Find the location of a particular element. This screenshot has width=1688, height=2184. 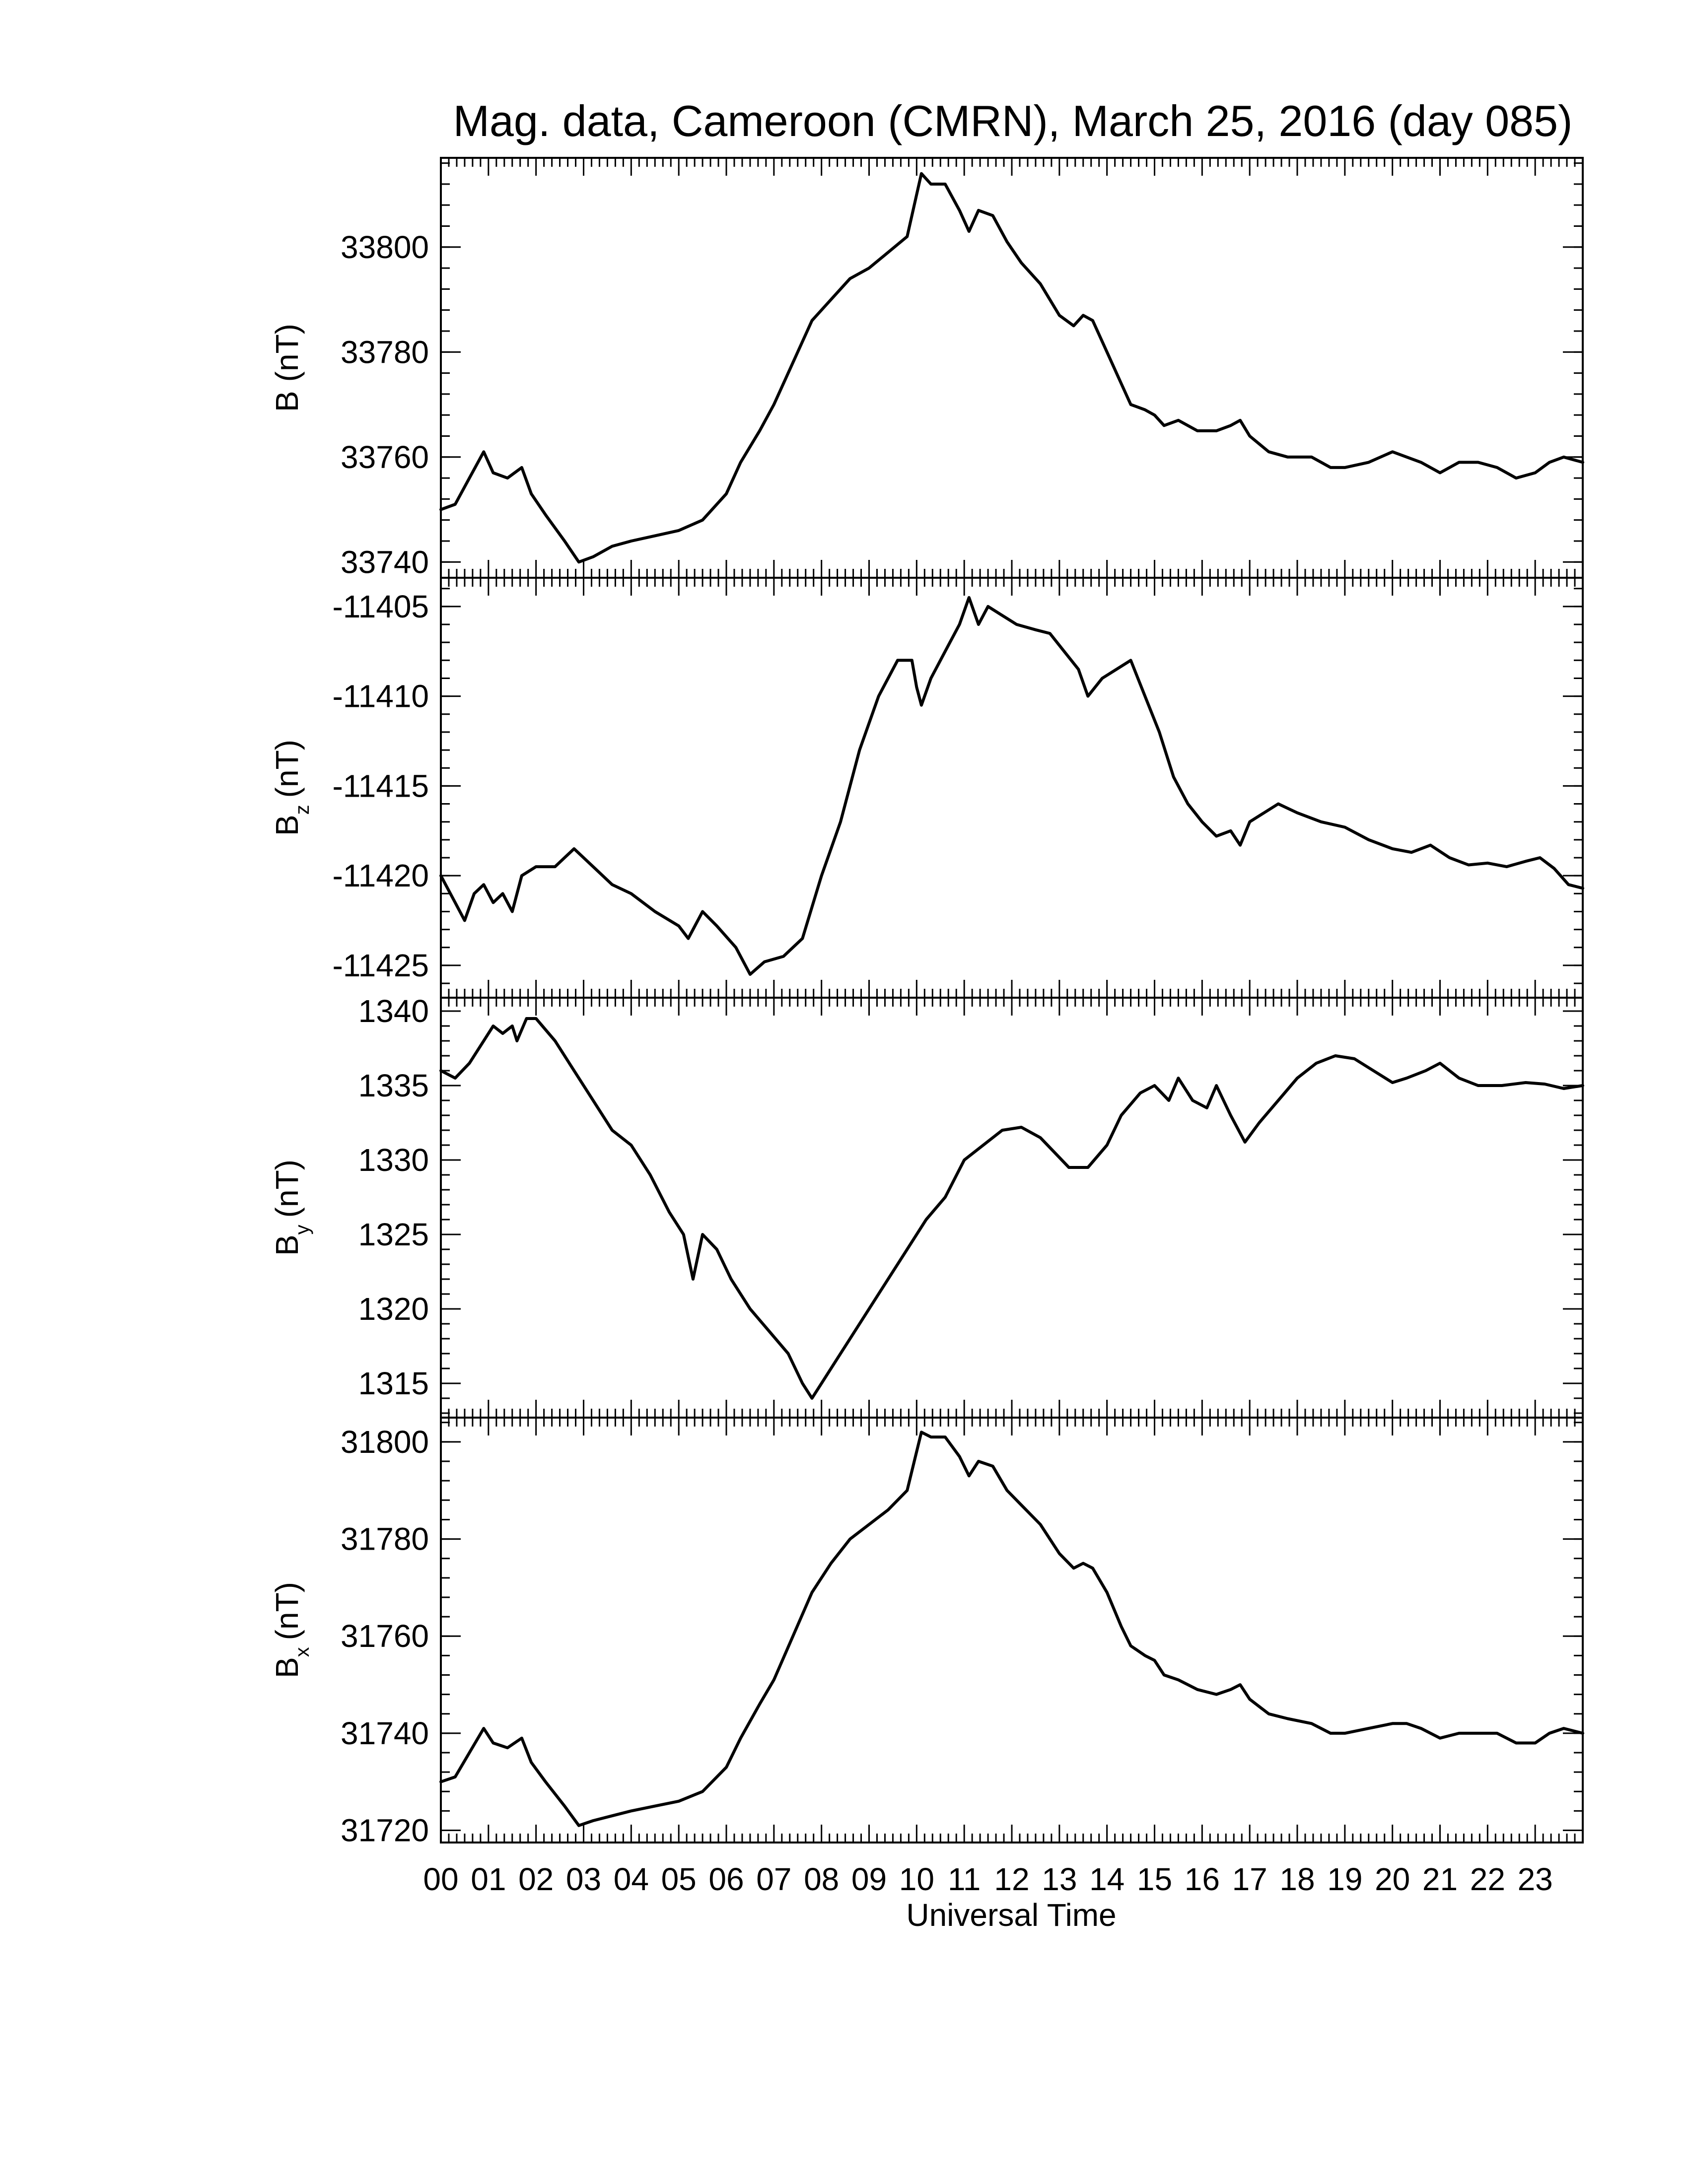

y-axis-subscript: x is located at coordinates (302, 1652).